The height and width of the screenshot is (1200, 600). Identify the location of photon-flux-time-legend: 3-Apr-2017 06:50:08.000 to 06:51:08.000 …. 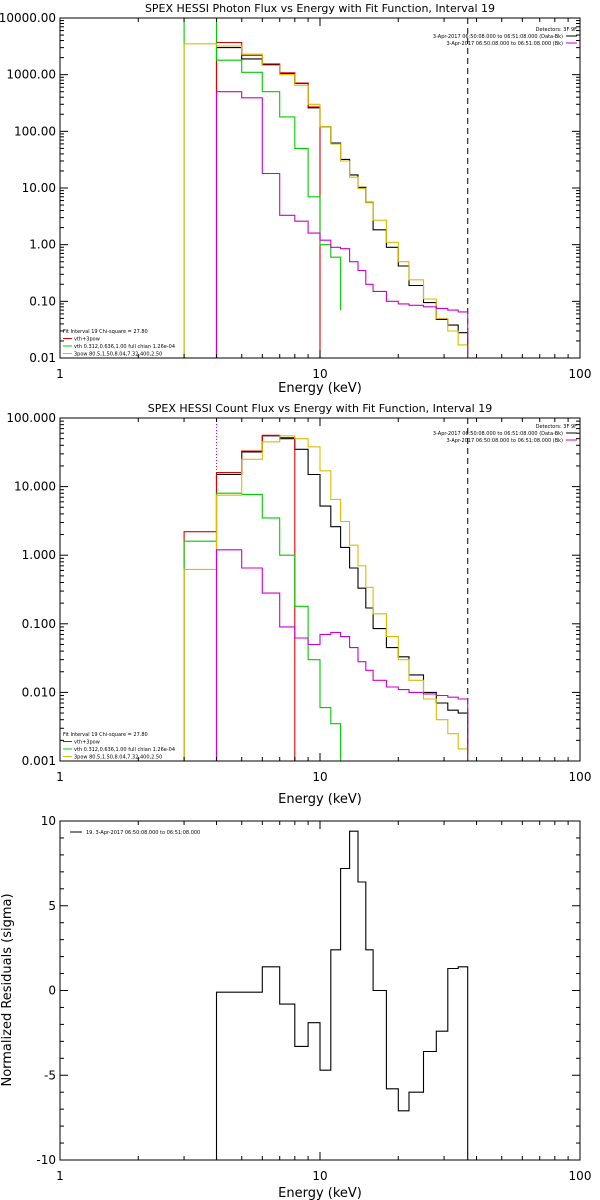
(505, 40).